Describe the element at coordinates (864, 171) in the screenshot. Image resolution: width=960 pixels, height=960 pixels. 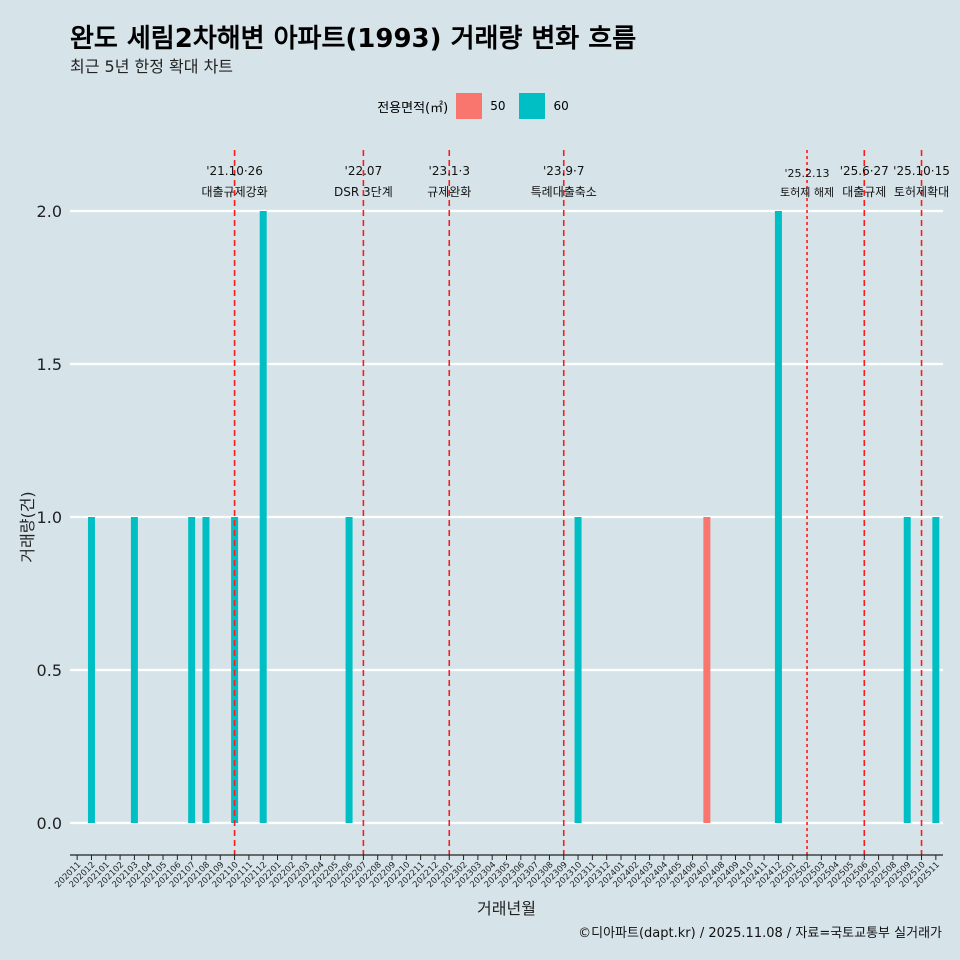
I see `event-date-5: '25.6·27` at that location.